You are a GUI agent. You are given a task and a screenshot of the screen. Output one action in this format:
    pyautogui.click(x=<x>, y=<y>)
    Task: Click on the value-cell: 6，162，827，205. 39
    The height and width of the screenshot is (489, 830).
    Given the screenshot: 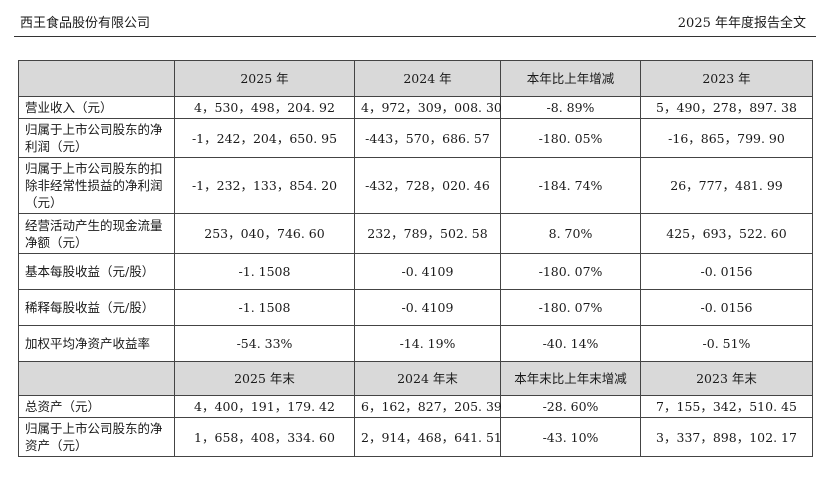 What is the action you would take?
    pyautogui.click(x=428, y=406)
    